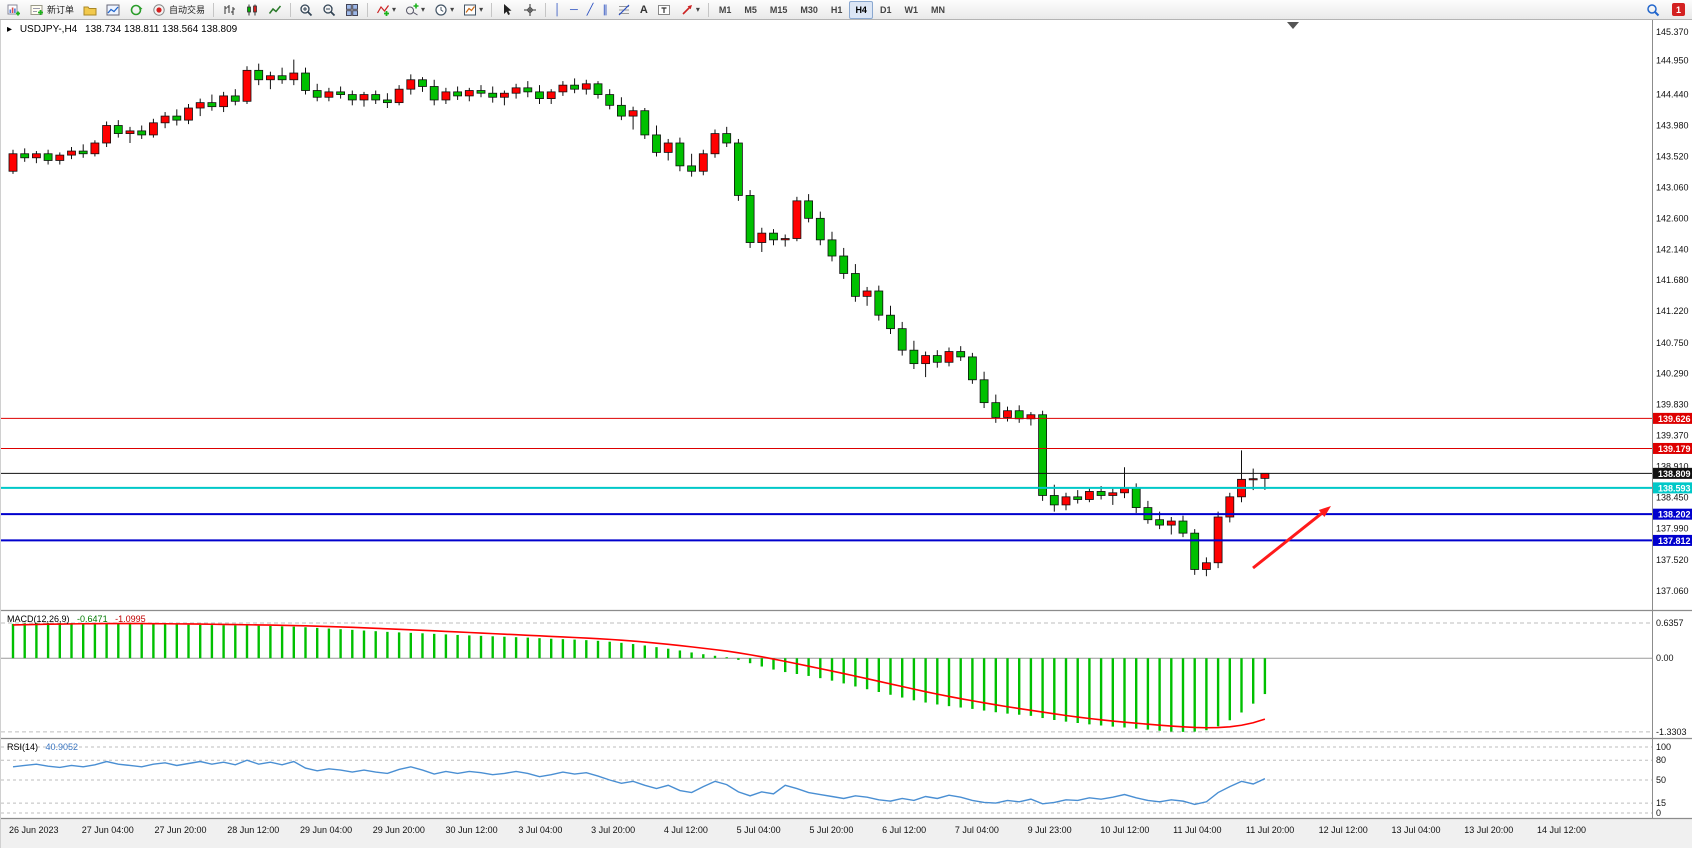 The height and width of the screenshot is (848, 1692). Describe the element at coordinates (1653, 10) in the screenshot. I see `search-button` at that location.